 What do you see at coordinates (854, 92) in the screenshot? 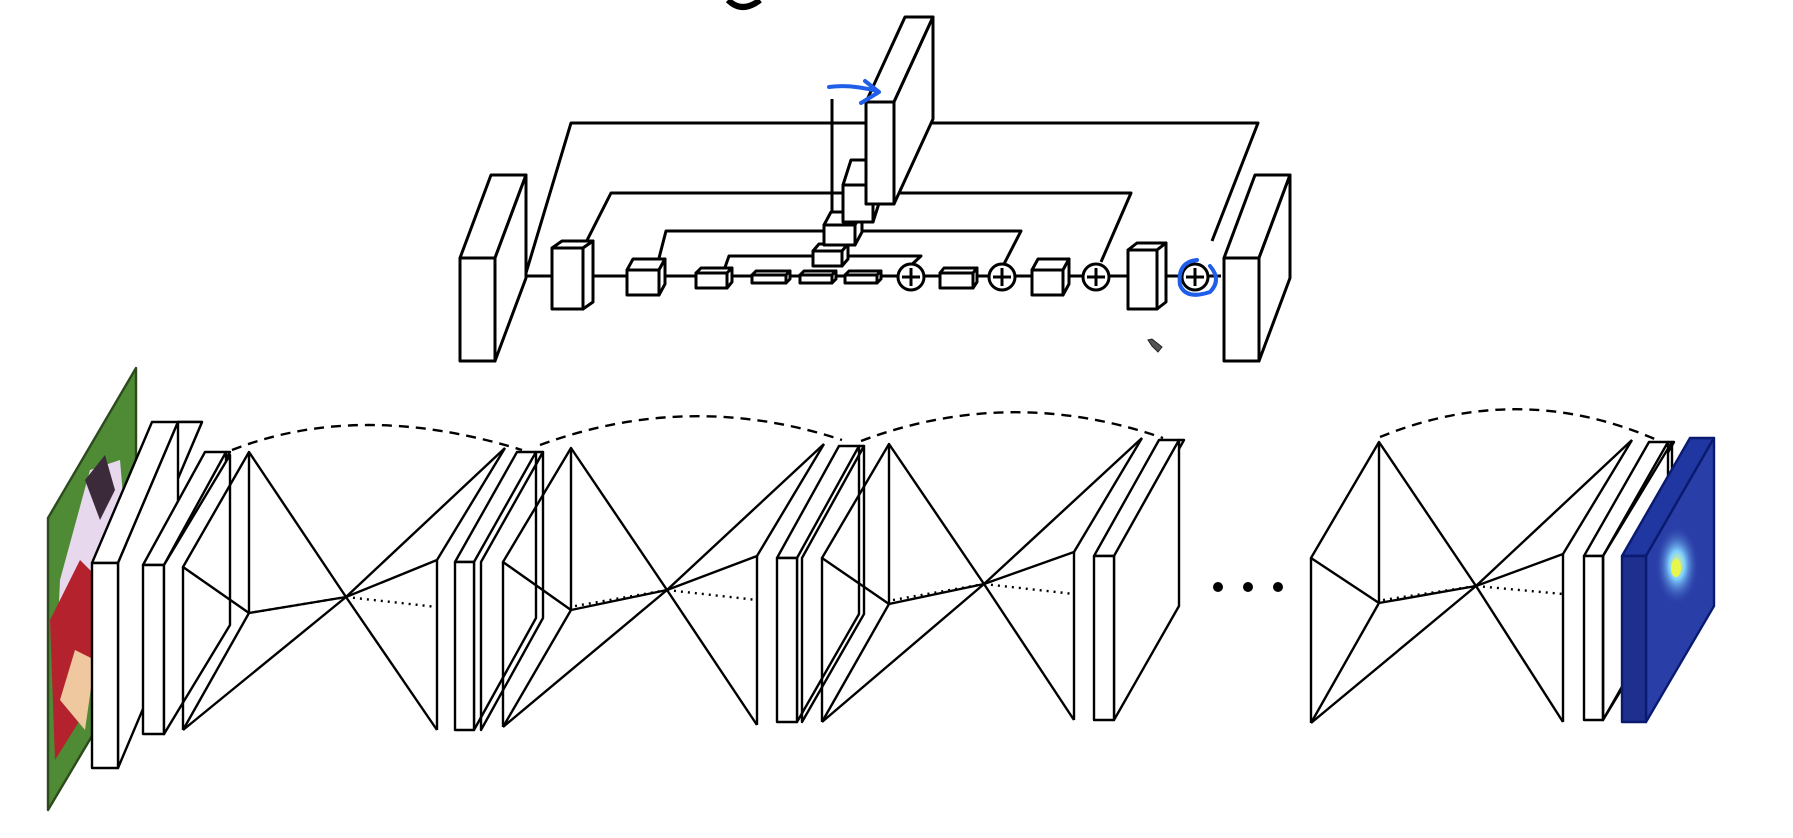
I see `hand-drawn-arrow-icon` at bounding box center [854, 92].